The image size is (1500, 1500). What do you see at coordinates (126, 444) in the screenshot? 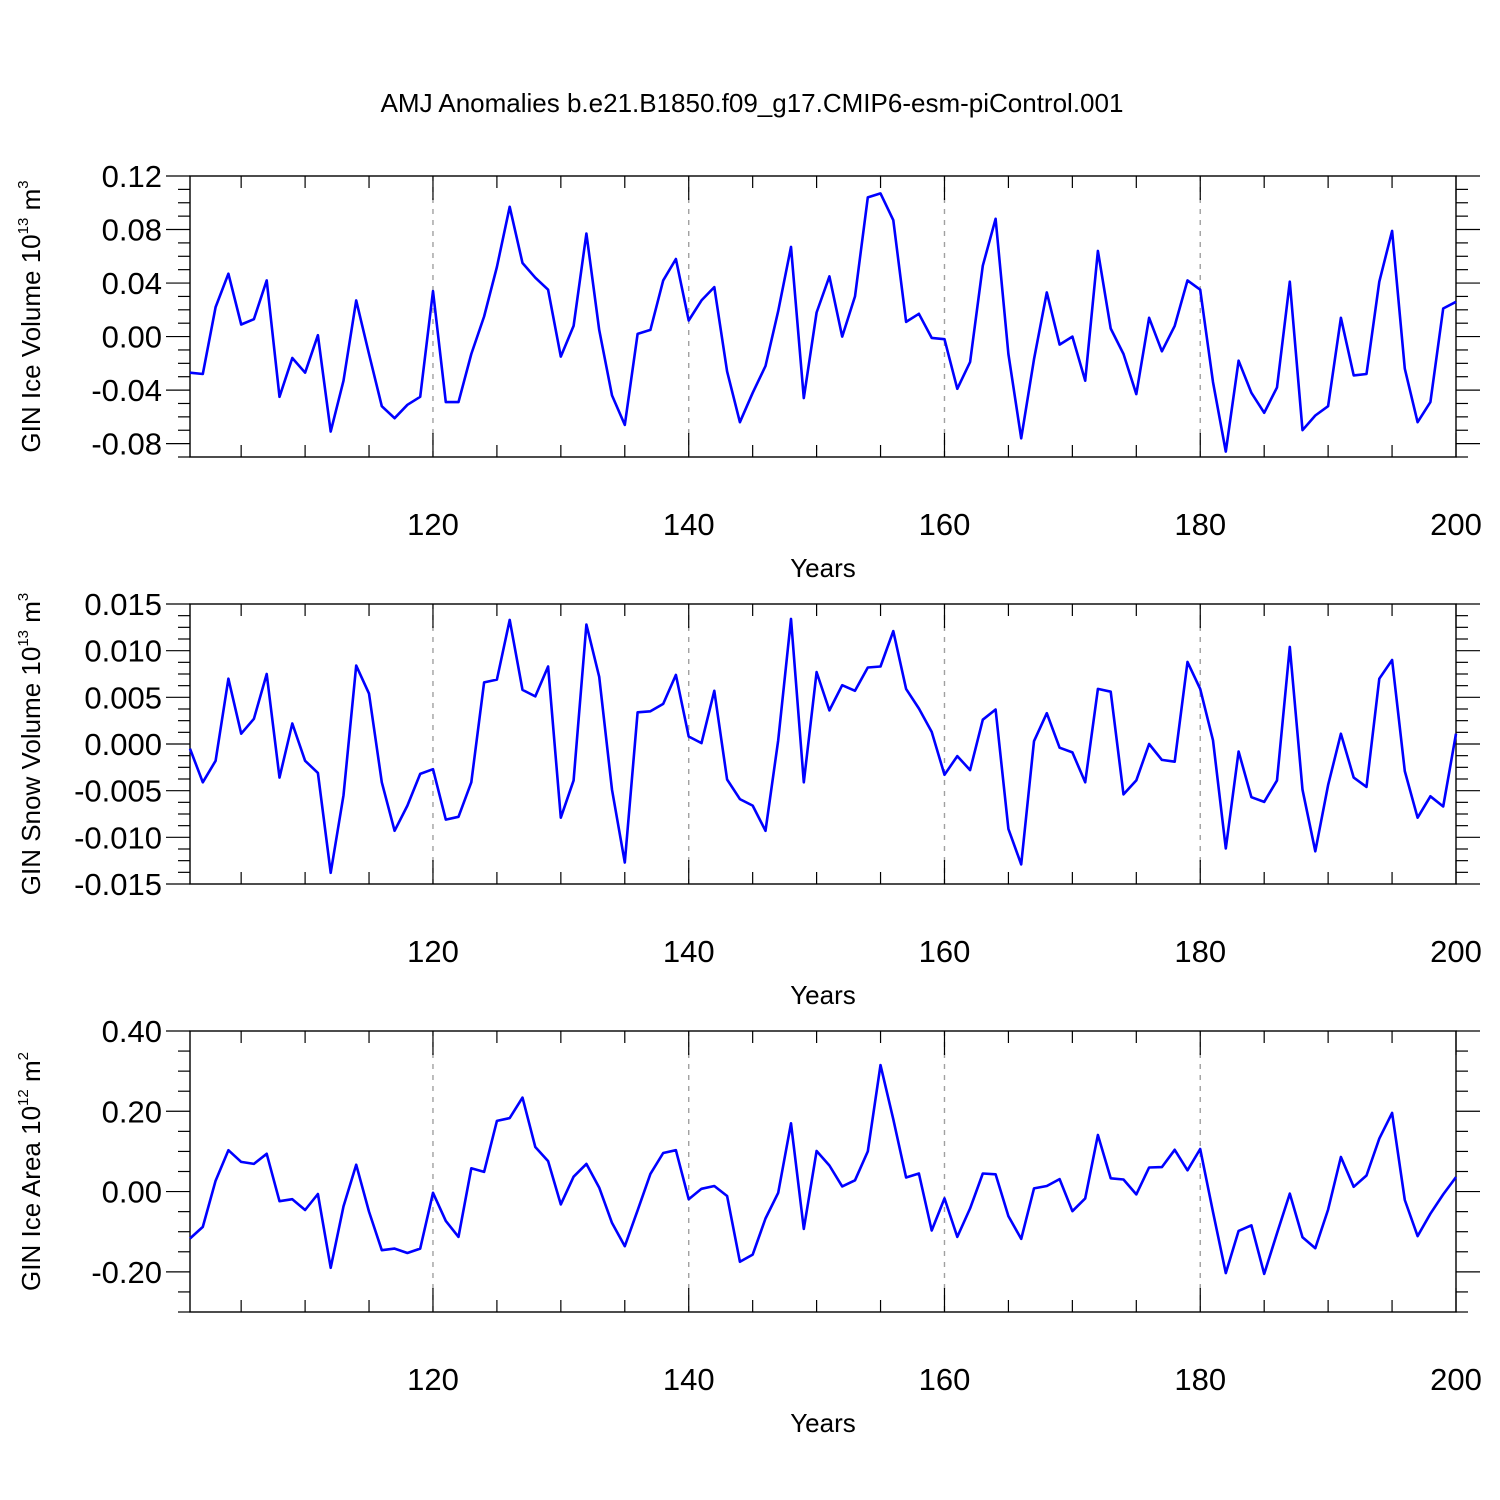
I see `y-tick-label: -0.08` at bounding box center [126, 444].